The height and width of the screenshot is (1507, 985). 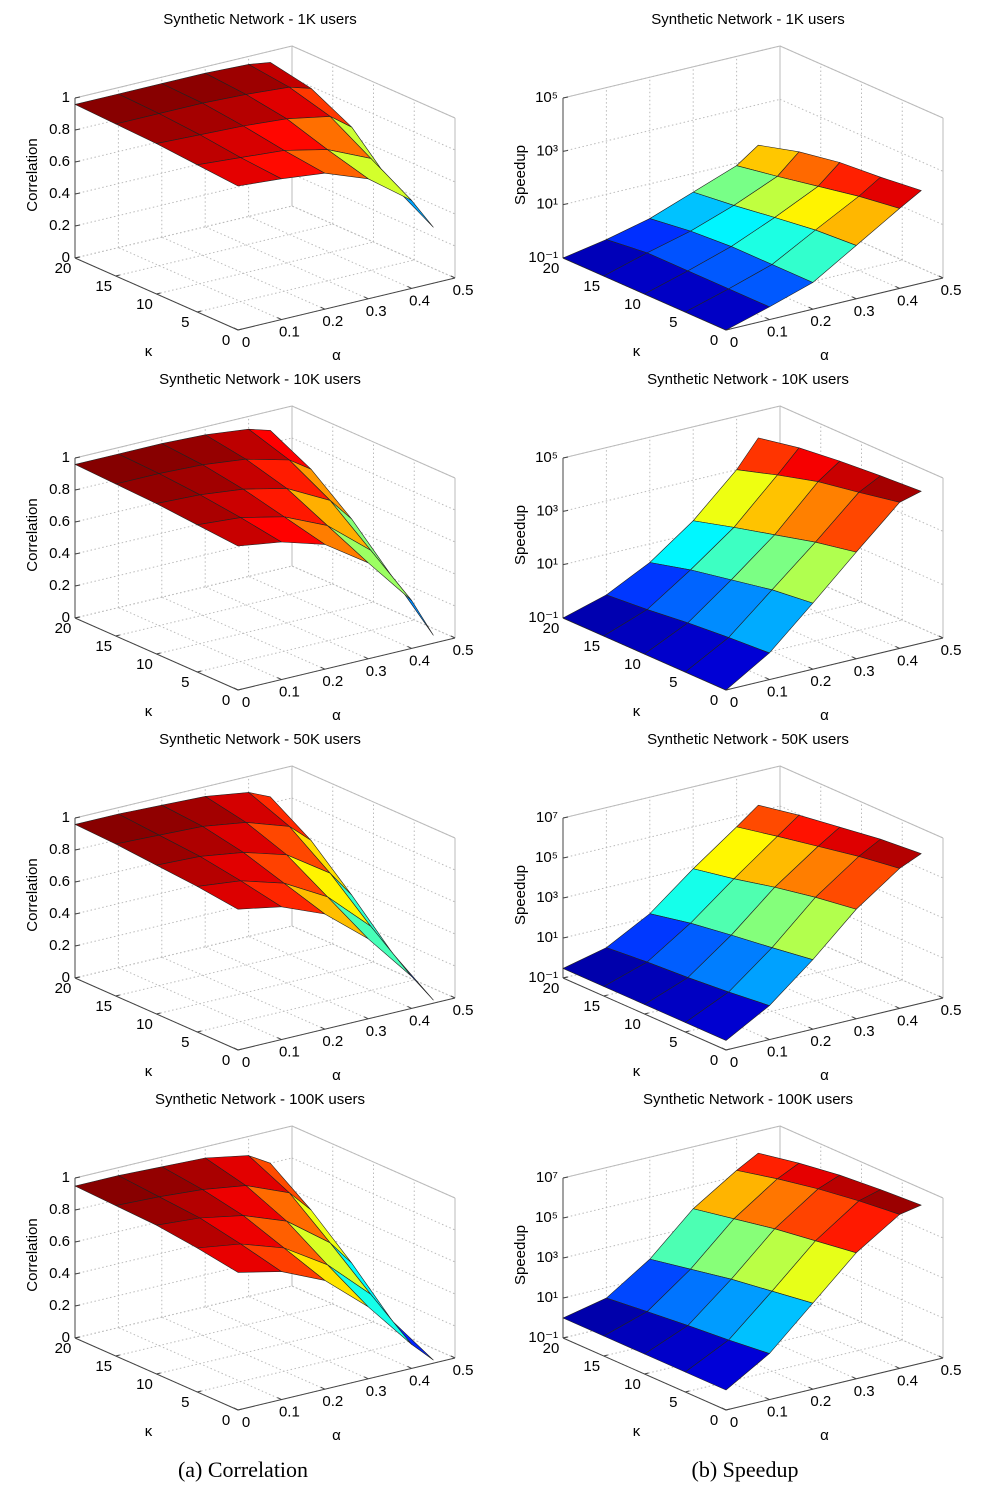 I want to click on z-axis-label: Speedup, so click(x=520, y=175).